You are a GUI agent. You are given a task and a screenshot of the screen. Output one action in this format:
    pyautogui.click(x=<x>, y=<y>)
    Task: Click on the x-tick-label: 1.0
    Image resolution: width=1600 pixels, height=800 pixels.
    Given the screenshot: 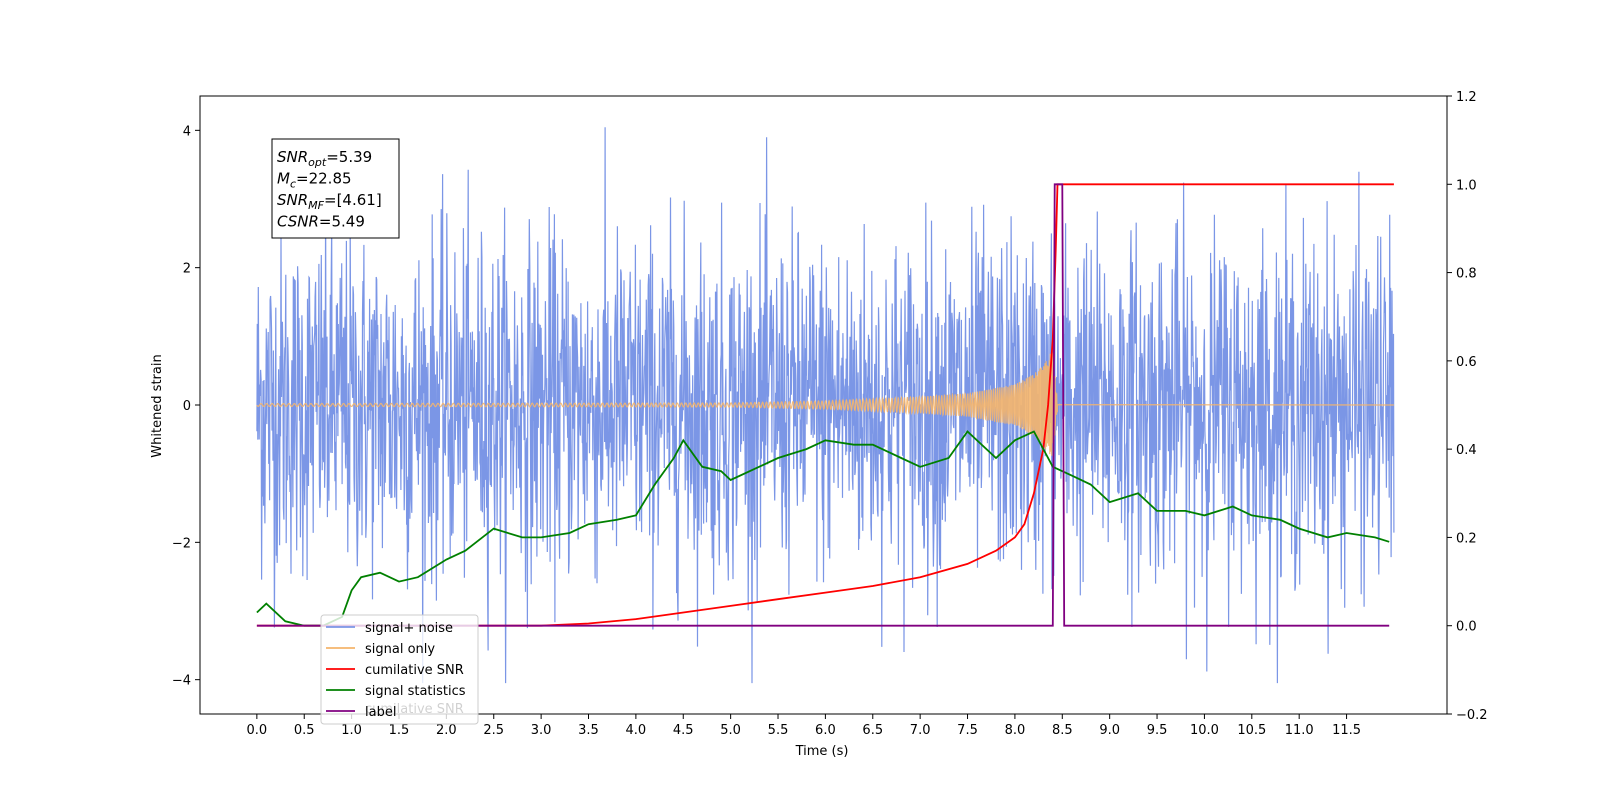 What is the action you would take?
    pyautogui.click(x=351, y=730)
    